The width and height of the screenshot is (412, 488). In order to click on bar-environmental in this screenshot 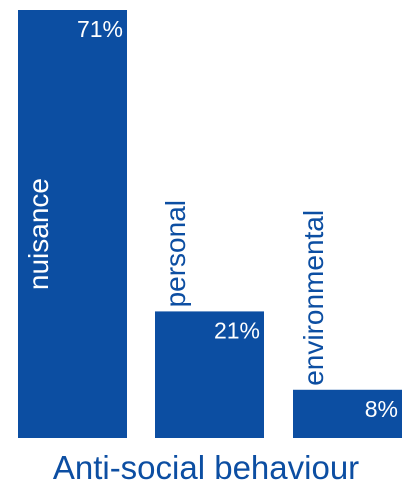, I will do `click(347, 413)`.